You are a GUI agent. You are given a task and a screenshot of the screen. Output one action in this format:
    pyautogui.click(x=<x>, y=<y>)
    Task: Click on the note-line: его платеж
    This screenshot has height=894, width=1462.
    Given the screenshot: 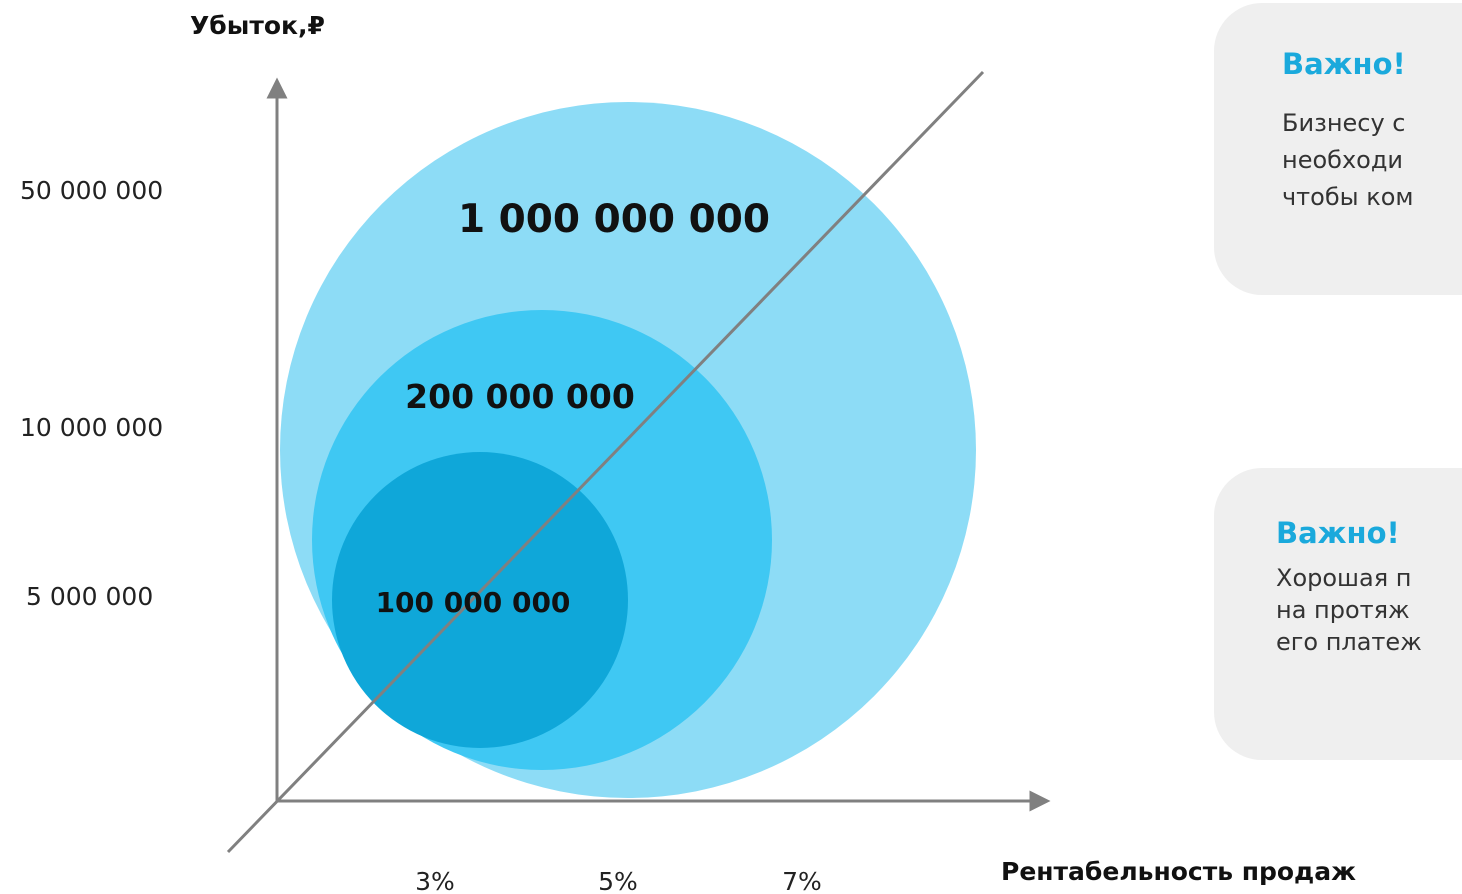 What is the action you would take?
    pyautogui.click(x=1349, y=642)
    